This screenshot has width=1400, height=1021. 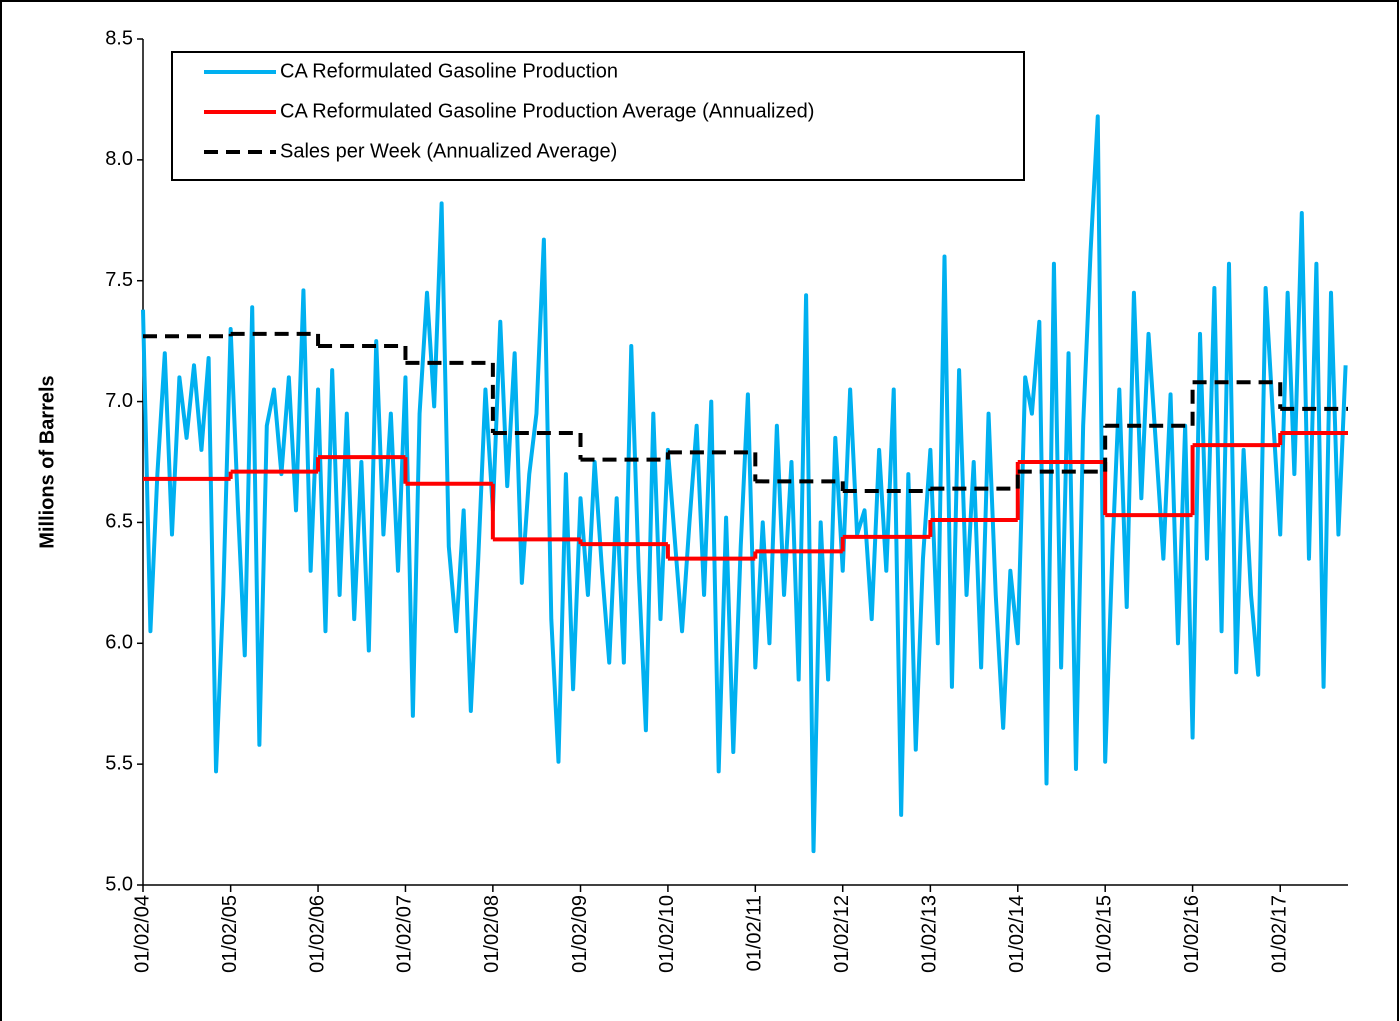 I want to click on y-tick-label: 5.5, so click(x=119, y=763).